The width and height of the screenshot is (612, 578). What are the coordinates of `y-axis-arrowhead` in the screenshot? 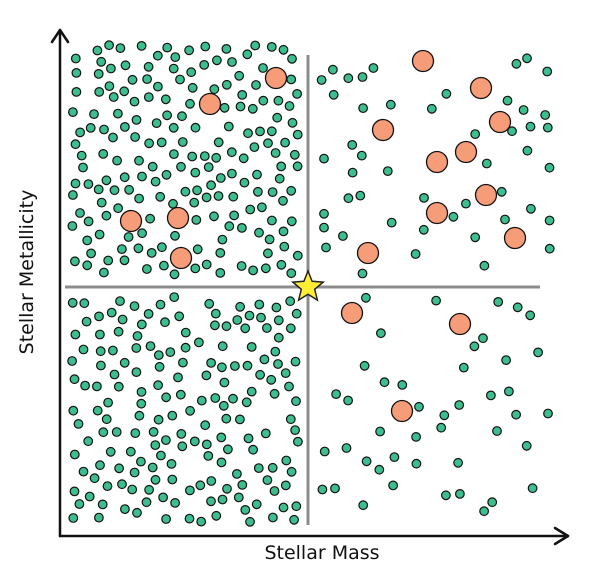 It's located at (60, 36).